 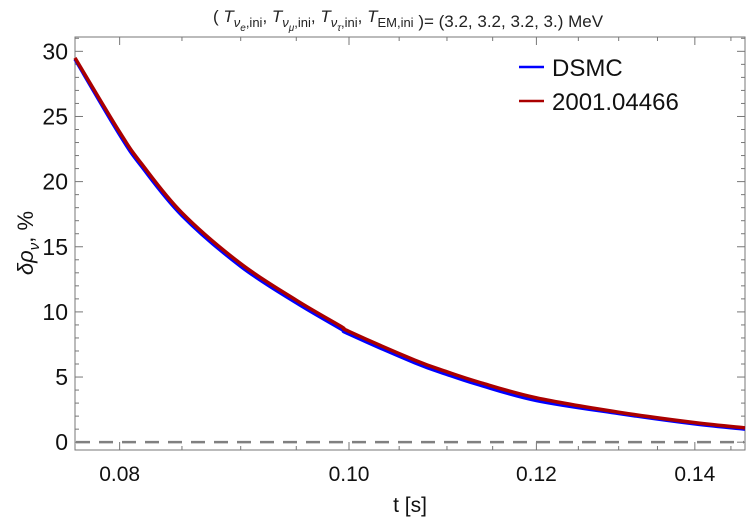 I want to click on x-tick-label: 0.08, so click(x=119, y=474).